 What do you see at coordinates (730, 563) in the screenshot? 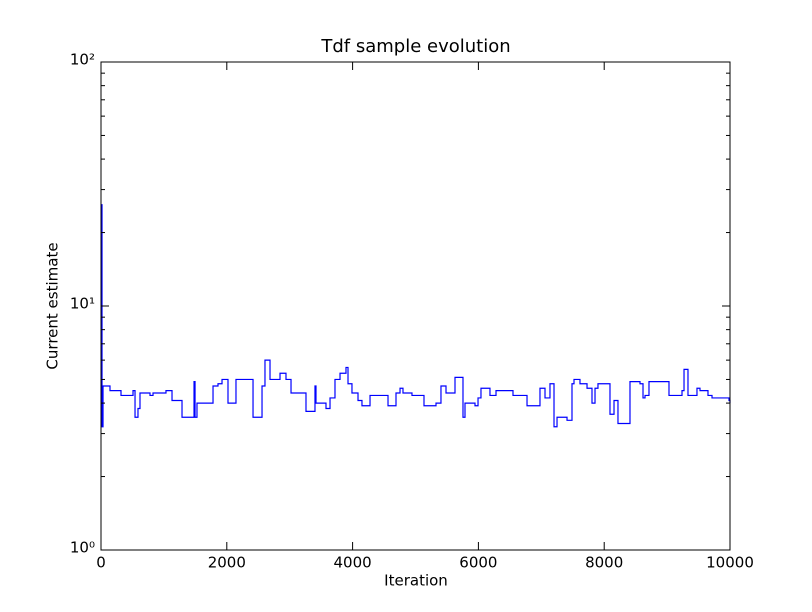
I see `x-tick-label: 10000` at bounding box center [730, 563].